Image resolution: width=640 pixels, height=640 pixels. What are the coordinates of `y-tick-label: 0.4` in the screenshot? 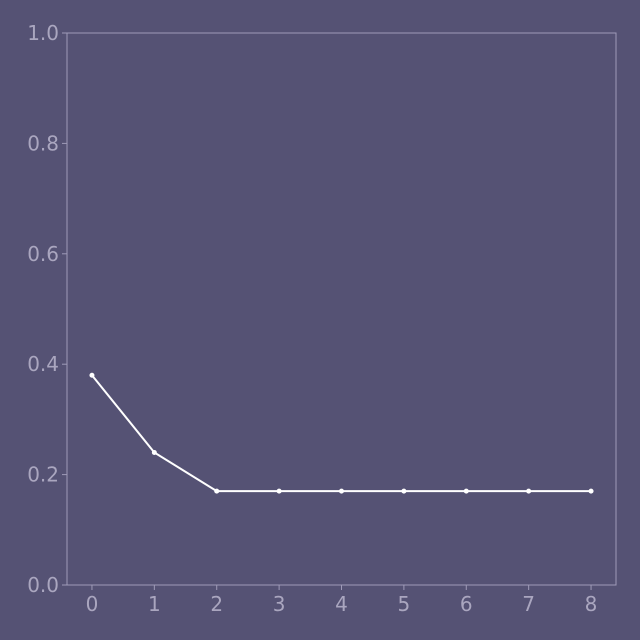 It's located at (43, 364).